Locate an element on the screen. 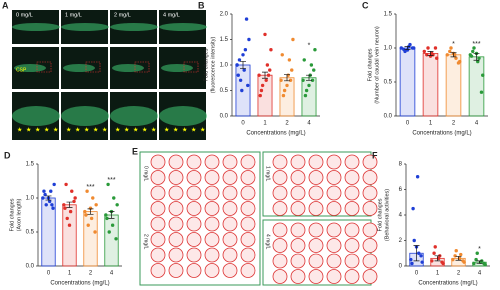 The image size is (500, 290). y-tick-label: 1.5 is located at coordinates (30, 165).